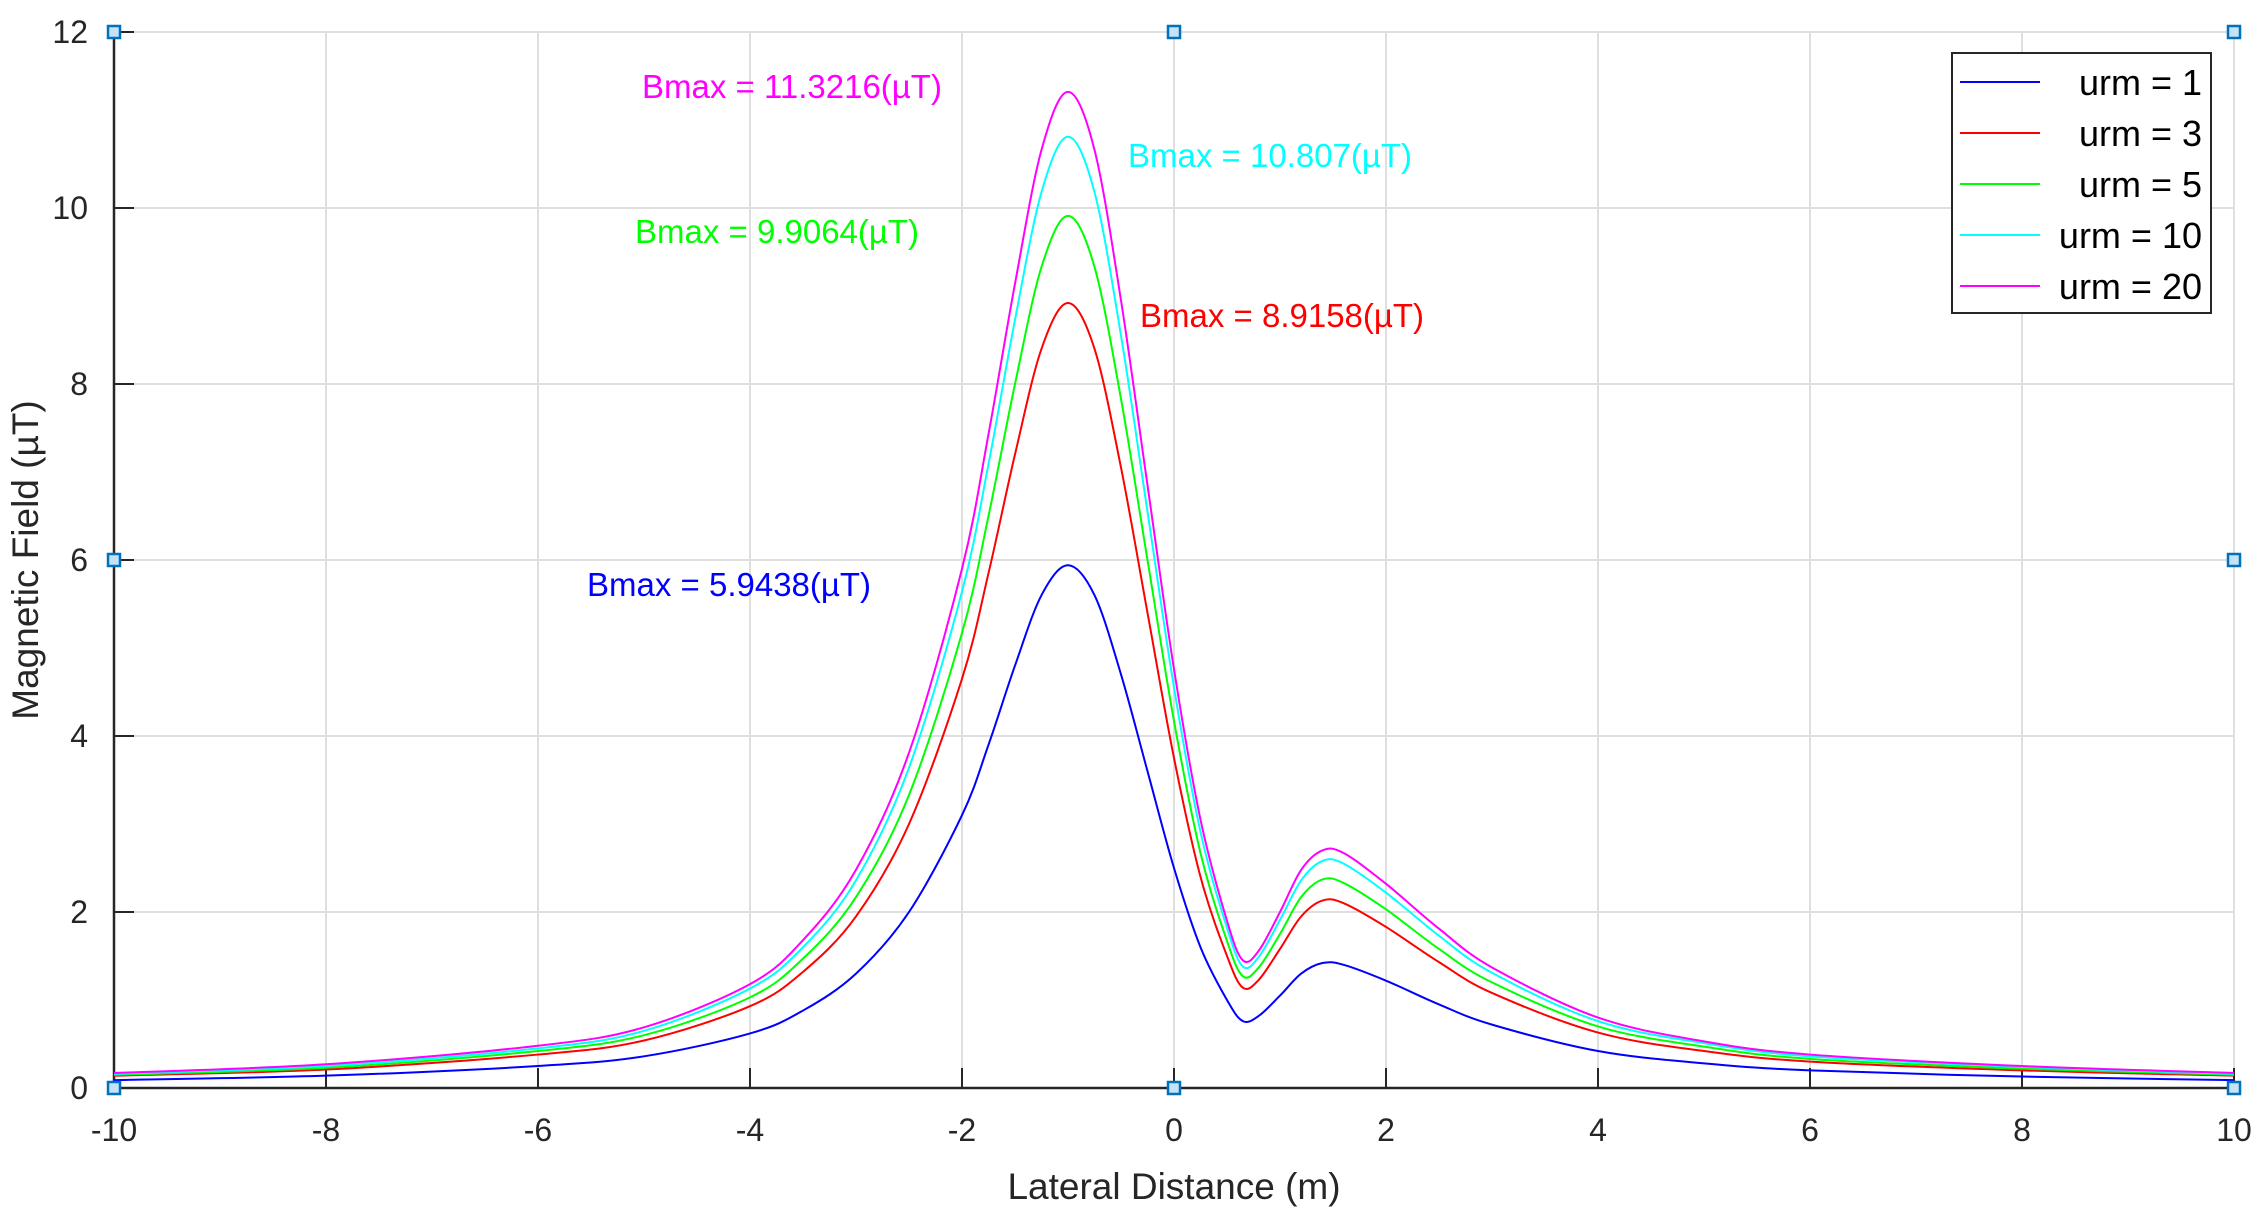 This screenshot has height=1211, width=2263. I want to click on bmax-annotation: Bmax = 5.9438(µT), so click(729, 584).